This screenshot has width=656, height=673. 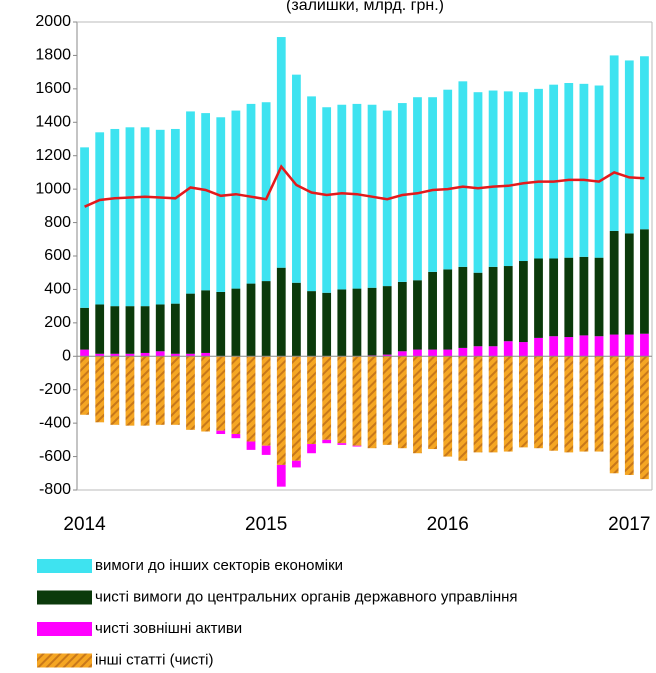 I want to click on y-tick-label: -200, so click(x=55, y=389).